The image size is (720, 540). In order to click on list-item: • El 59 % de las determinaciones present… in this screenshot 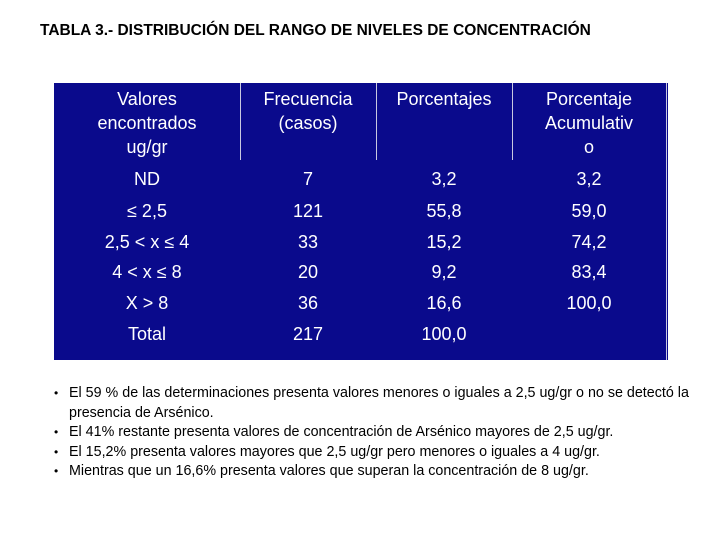, I will do `click(379, 403)`.